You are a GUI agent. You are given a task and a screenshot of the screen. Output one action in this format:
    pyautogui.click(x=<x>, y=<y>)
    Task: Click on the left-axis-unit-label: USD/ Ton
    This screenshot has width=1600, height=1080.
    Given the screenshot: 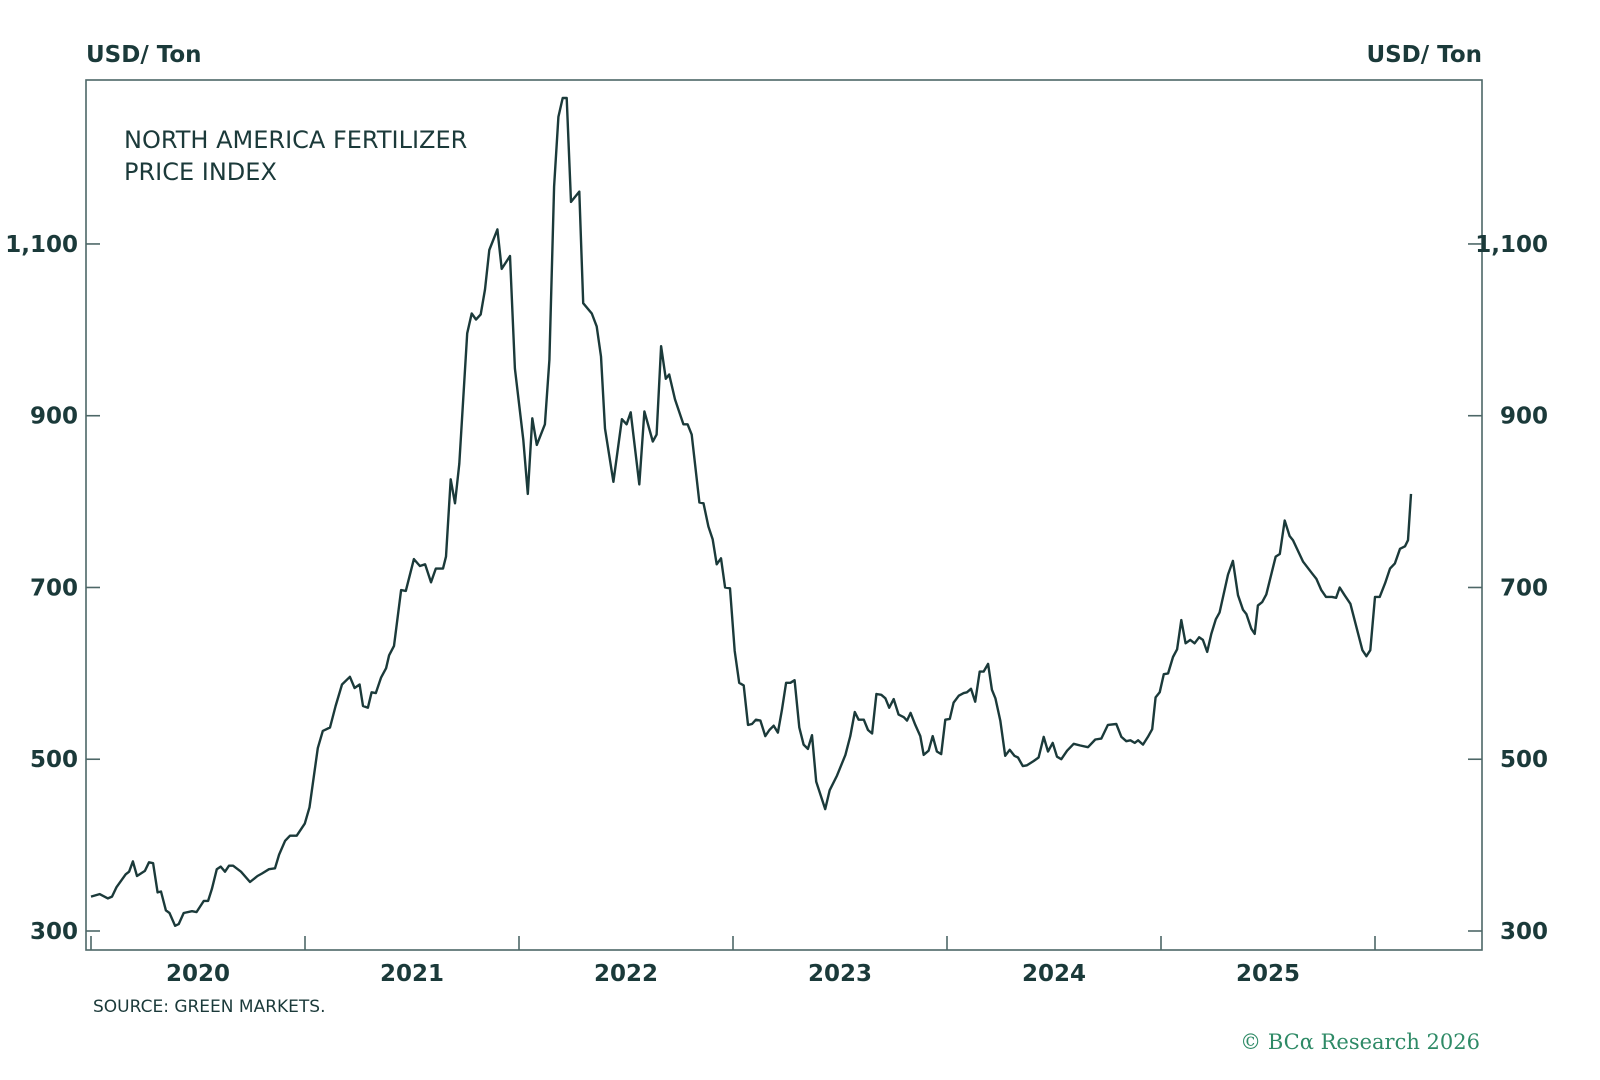 What is the action you would take?
    pyautogui.click(x=144, y=55)
    